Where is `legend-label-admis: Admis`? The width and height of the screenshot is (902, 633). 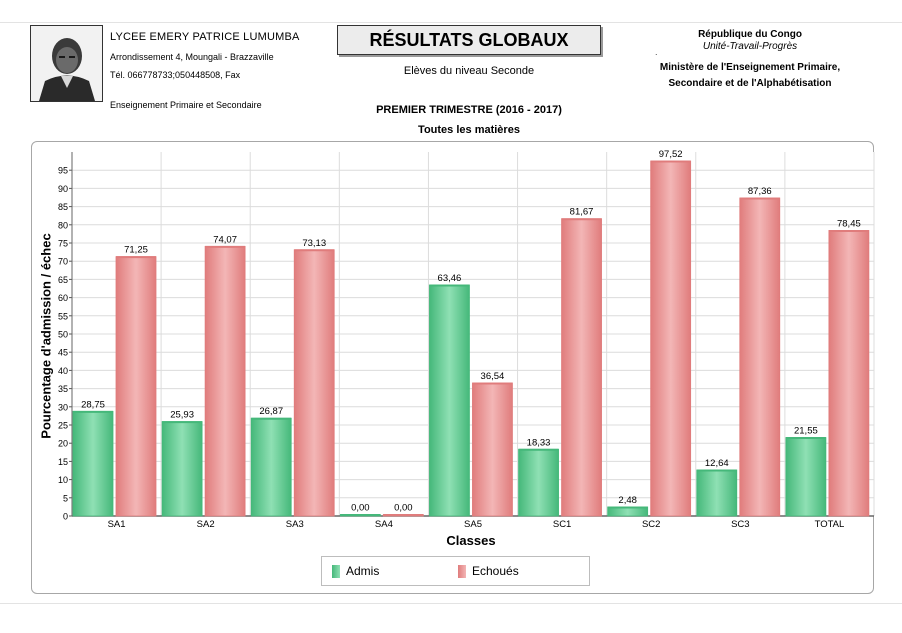 legend-label-admis: Admis is located at coordinates (363, 571).